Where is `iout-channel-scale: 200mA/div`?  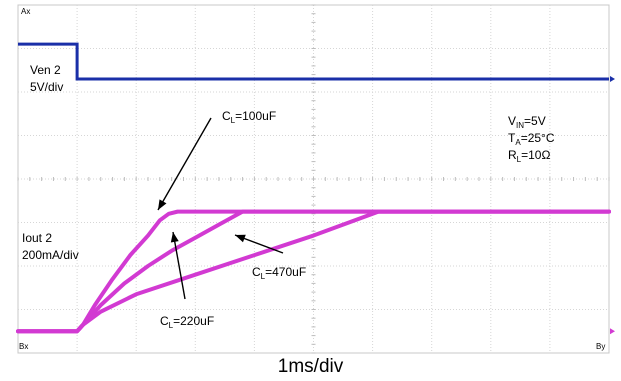
iout-channel-scale: 200mA/div is located at coordinates (50, 255).